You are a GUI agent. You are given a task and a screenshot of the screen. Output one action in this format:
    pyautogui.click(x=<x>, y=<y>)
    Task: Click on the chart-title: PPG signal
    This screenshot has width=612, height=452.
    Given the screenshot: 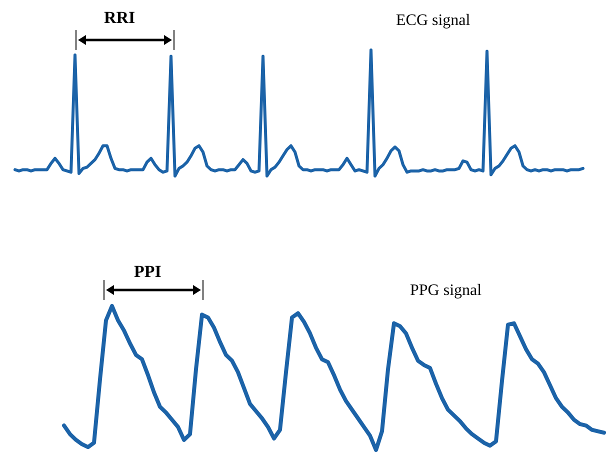 What is the action you would take?
    pyautogui.click(x=446, y=291)
    